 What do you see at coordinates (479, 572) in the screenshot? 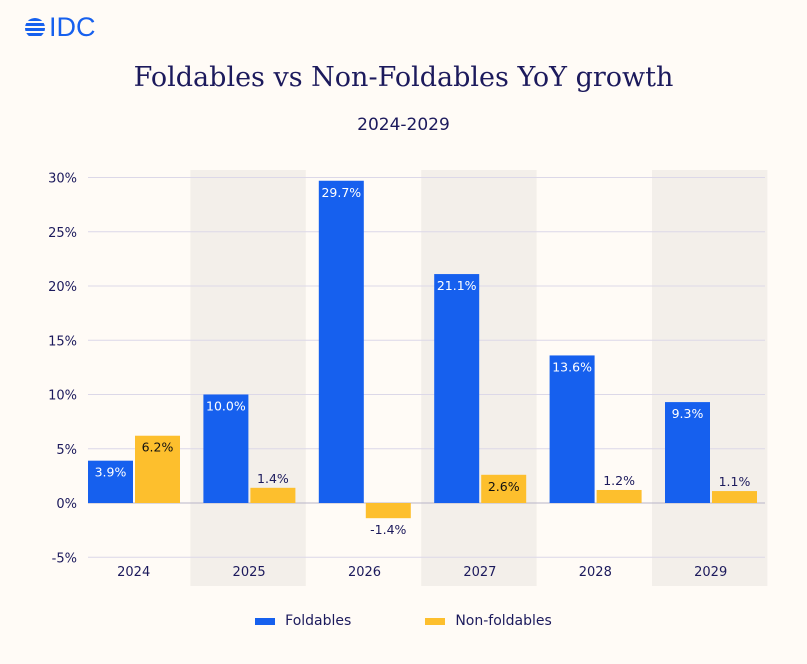
I see `x-tick-label: 2027` at bounding box center [479, 572].